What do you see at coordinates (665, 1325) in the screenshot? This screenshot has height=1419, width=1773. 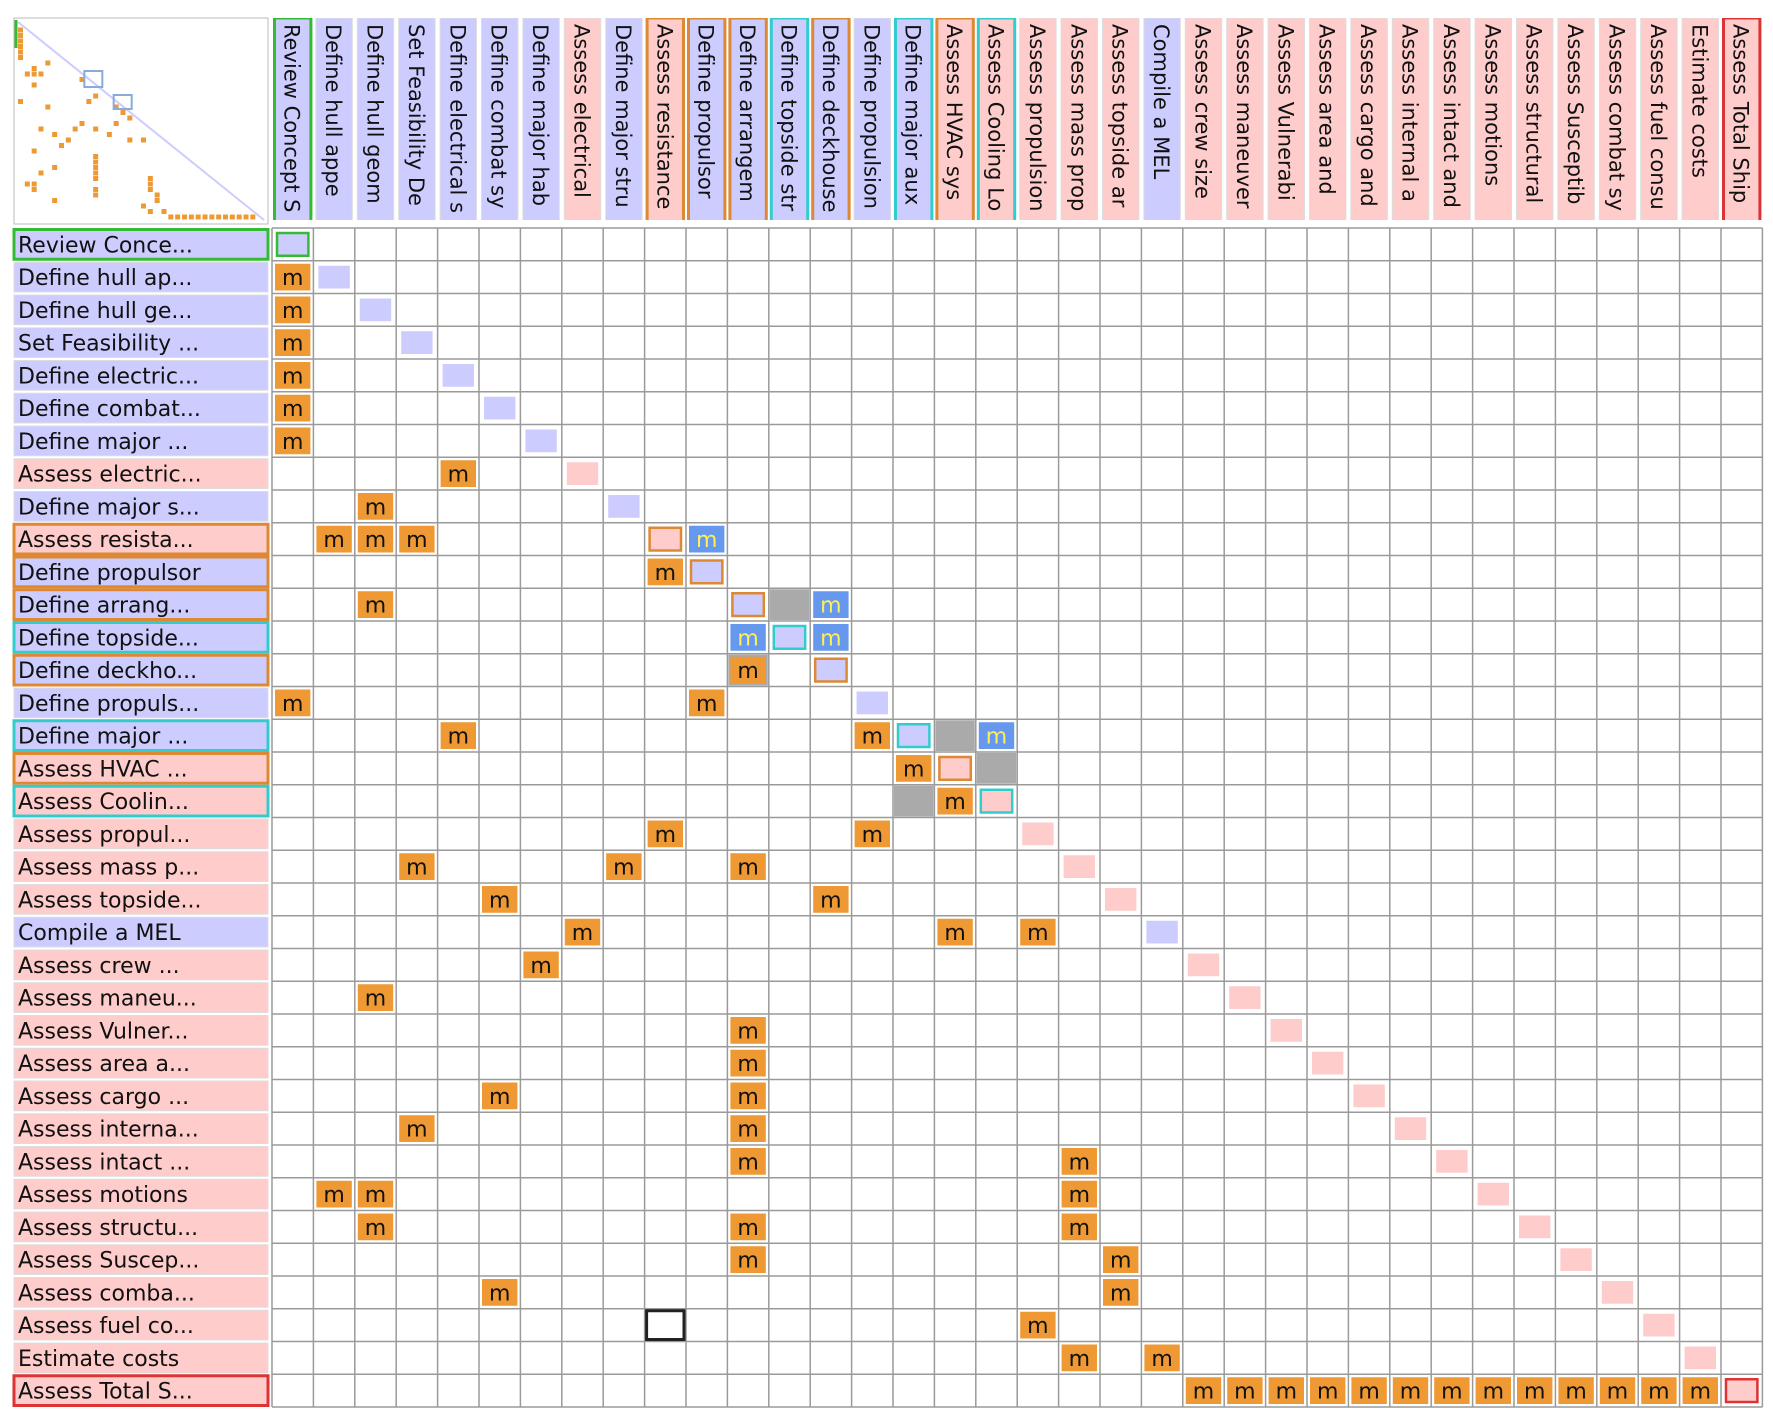 I see `selected-cell-outline` at bounding box center [665, 1325].